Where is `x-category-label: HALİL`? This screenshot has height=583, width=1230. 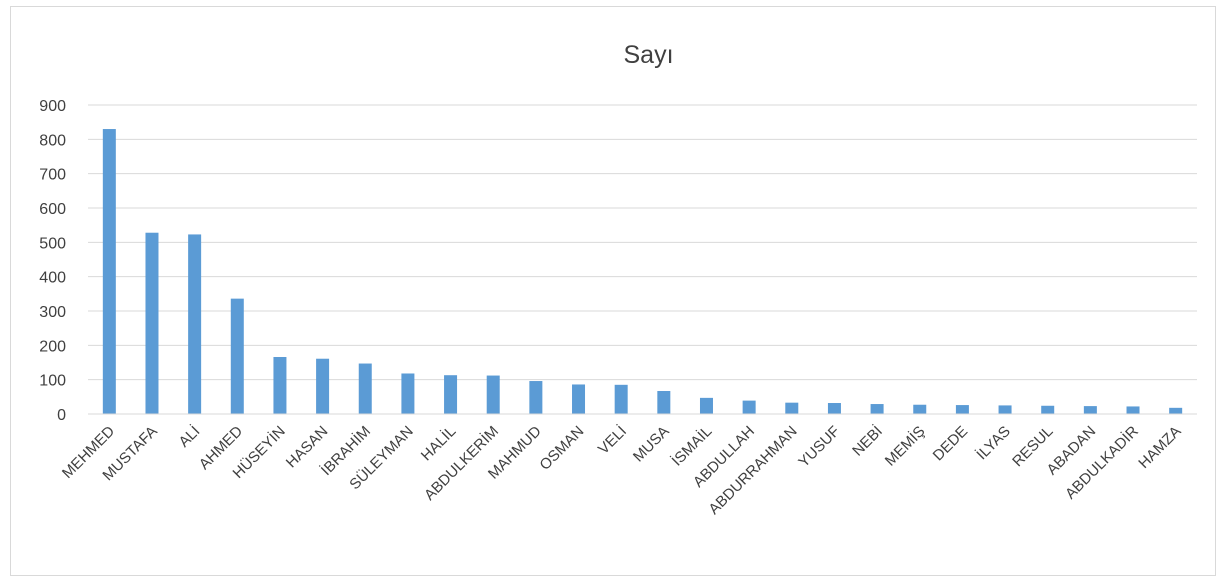
x-category-label: HALİL is located at coordinates (438, 443).